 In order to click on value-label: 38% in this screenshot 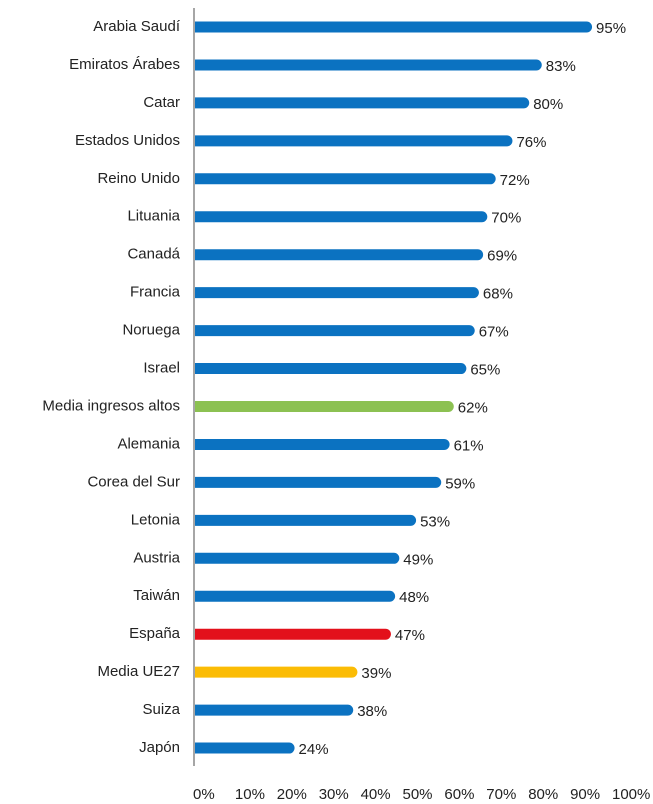, I will do `click(372, 711)`.